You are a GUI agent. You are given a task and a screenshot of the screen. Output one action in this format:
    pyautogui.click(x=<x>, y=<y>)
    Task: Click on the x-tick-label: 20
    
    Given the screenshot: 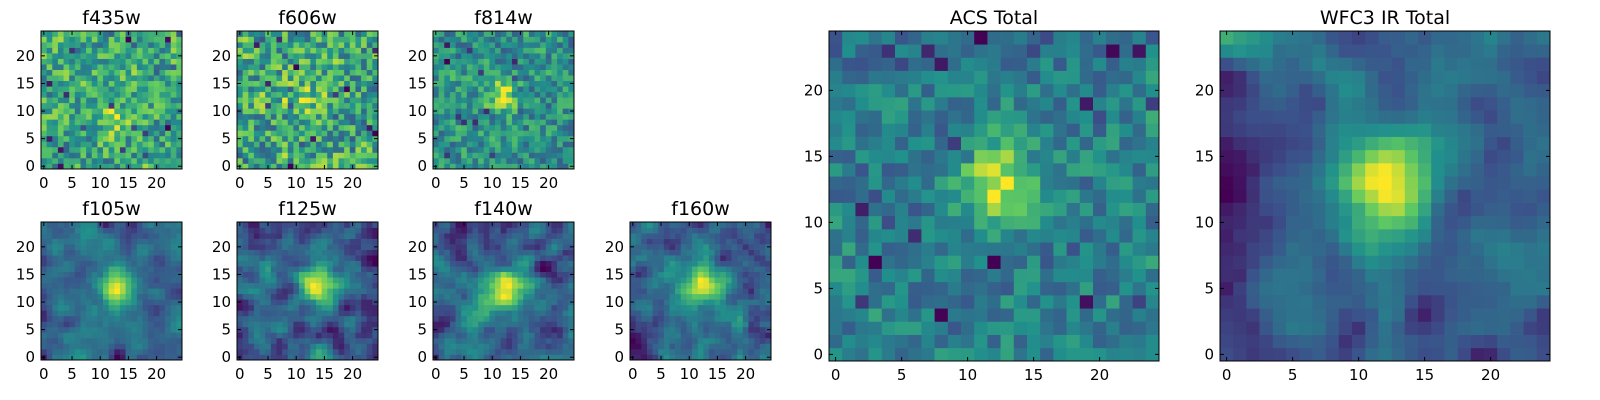 What is the action you would take?
    pyautogui.click(x=156, y=374)
    